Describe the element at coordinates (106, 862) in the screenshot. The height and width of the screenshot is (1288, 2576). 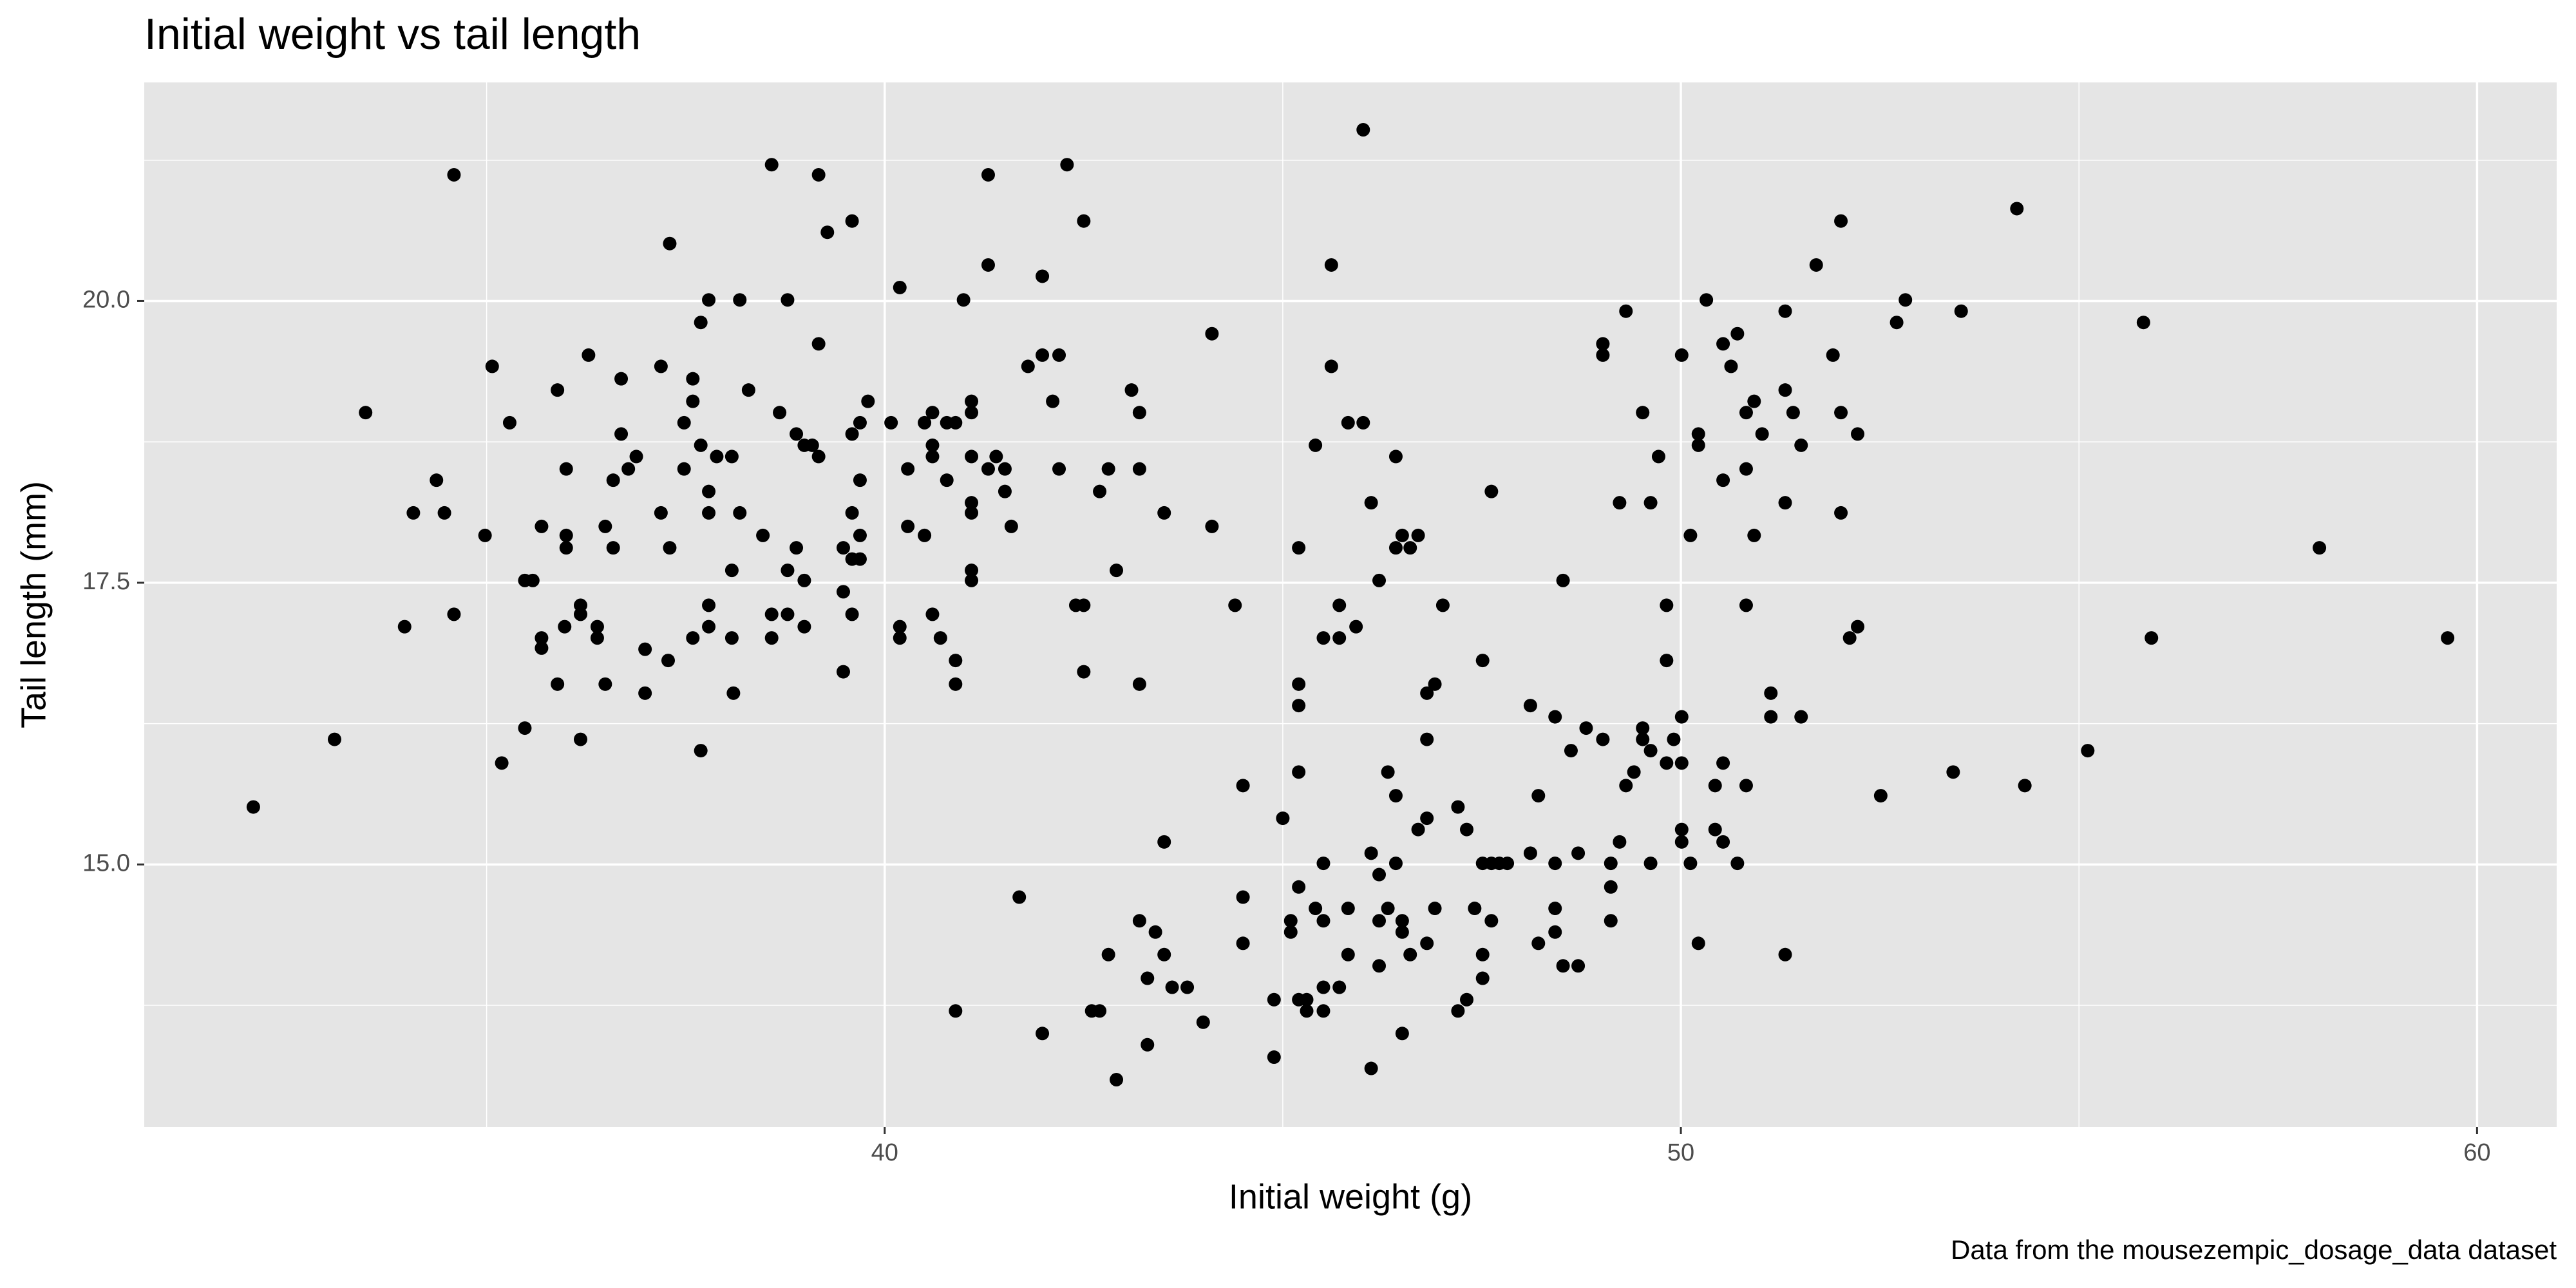
I see `y-tick-label: 15.0` at that location.